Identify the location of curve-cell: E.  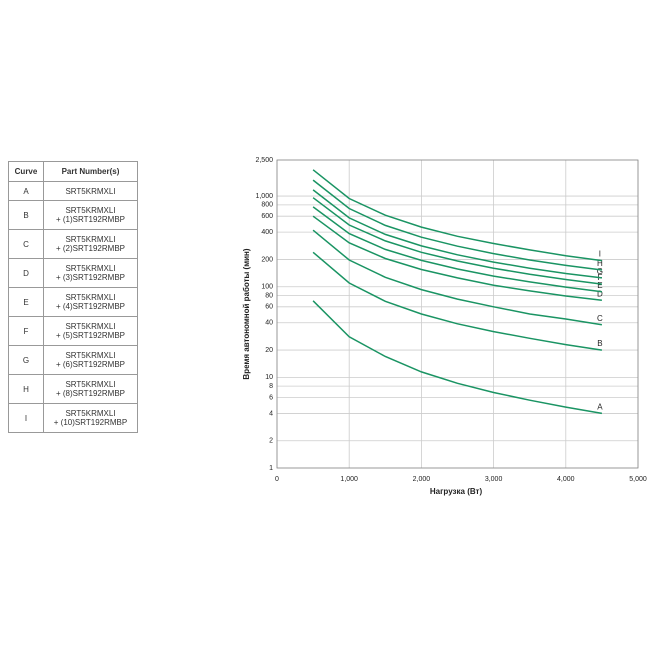
(26, 302).